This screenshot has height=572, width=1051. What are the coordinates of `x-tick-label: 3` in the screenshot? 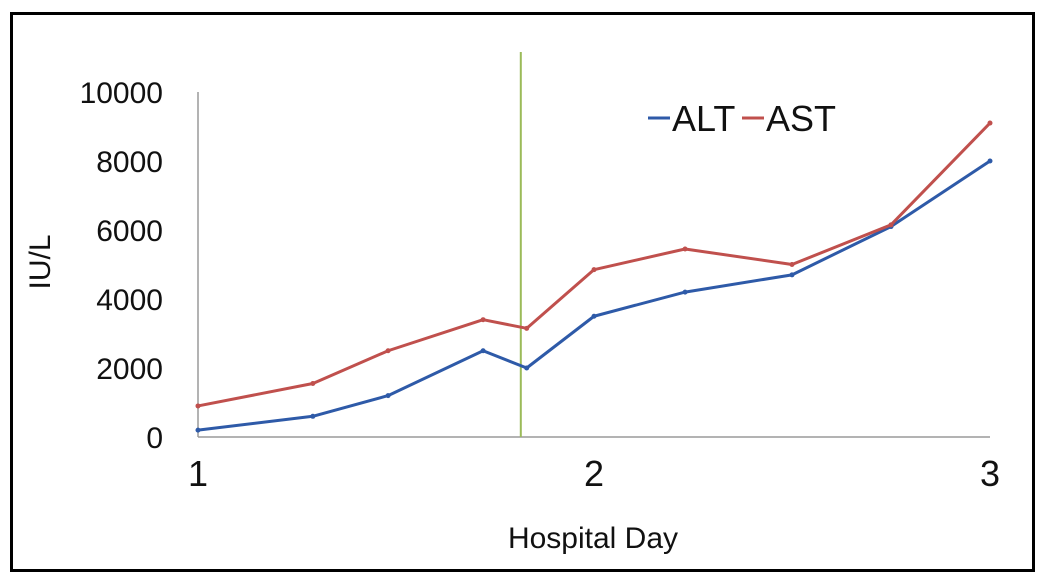 It's located at (990, 473).